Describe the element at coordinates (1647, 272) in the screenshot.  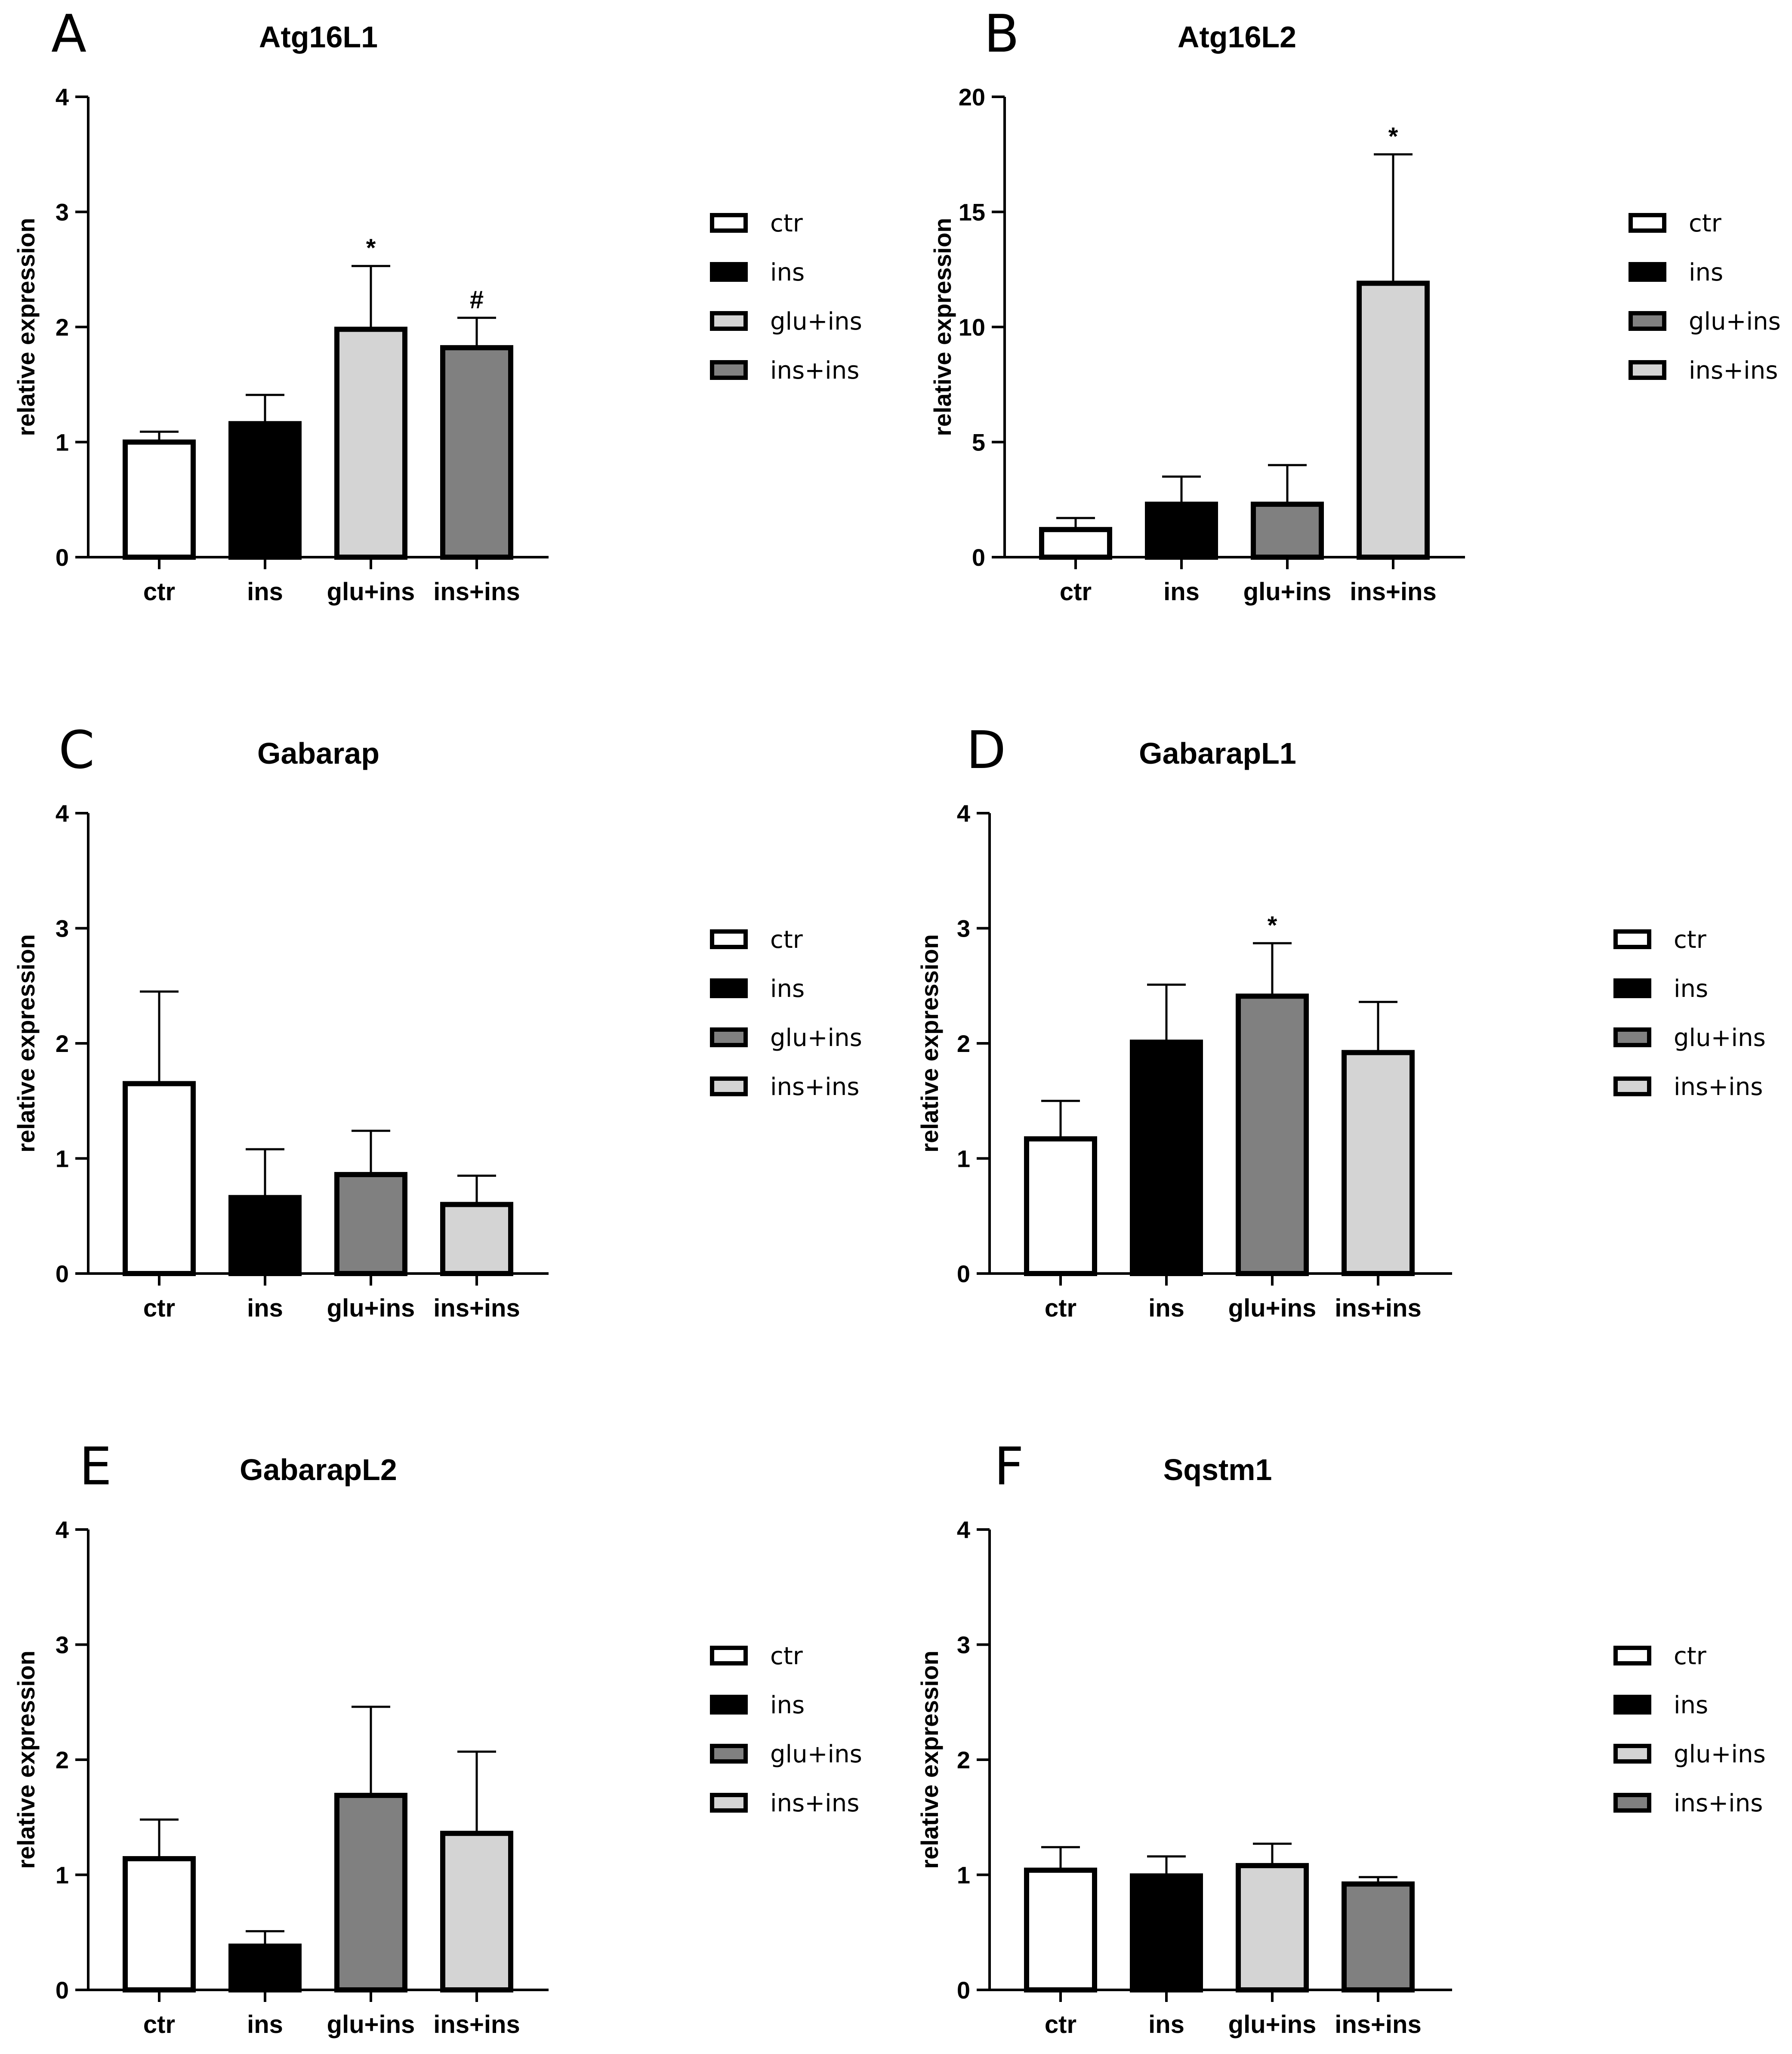
I see `legend-swatch-b-ins` at that location.